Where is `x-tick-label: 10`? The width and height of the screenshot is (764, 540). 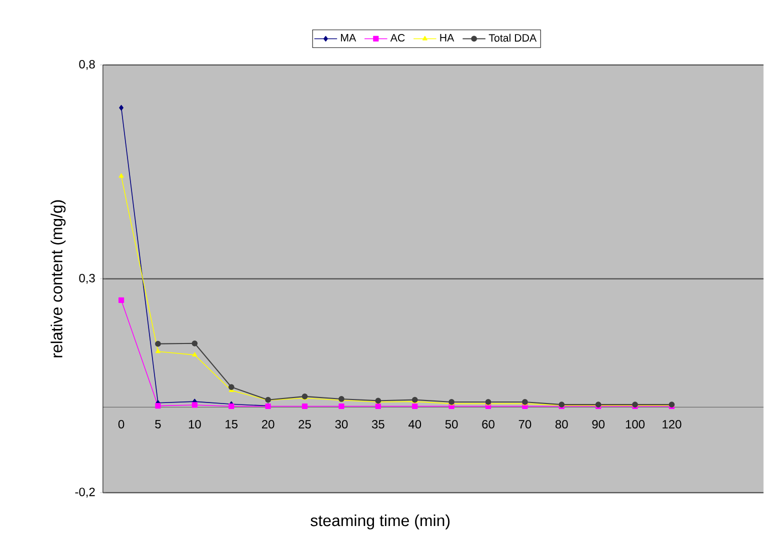 x-tick-label: 10 is located at coordinates (194, 424).